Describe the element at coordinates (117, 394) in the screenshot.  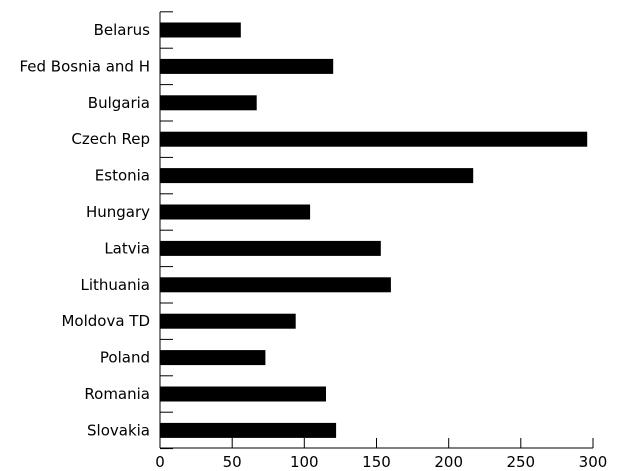
I see `category-label: Romania` at that location.